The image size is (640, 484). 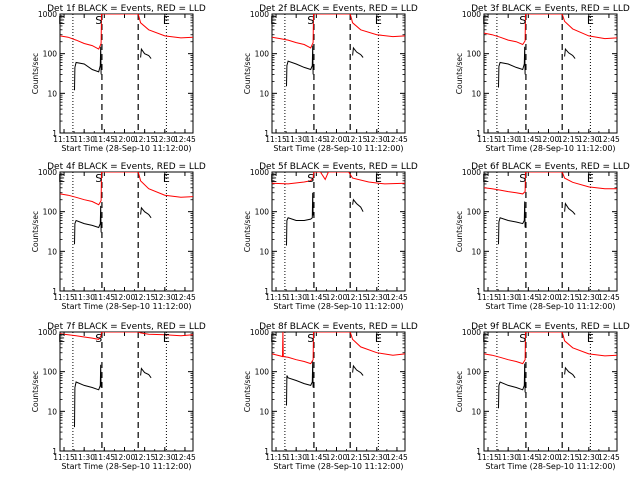 What do you see at coordinates (338, 167) in the screenshot?
I see `chart-title: Det 5f BLACK = Events, RED = LLD` at bounding box center [338, 167].